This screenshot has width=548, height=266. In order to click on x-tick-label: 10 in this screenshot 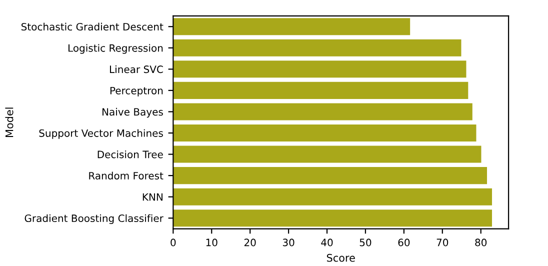, I will do `click(212, 242)`.